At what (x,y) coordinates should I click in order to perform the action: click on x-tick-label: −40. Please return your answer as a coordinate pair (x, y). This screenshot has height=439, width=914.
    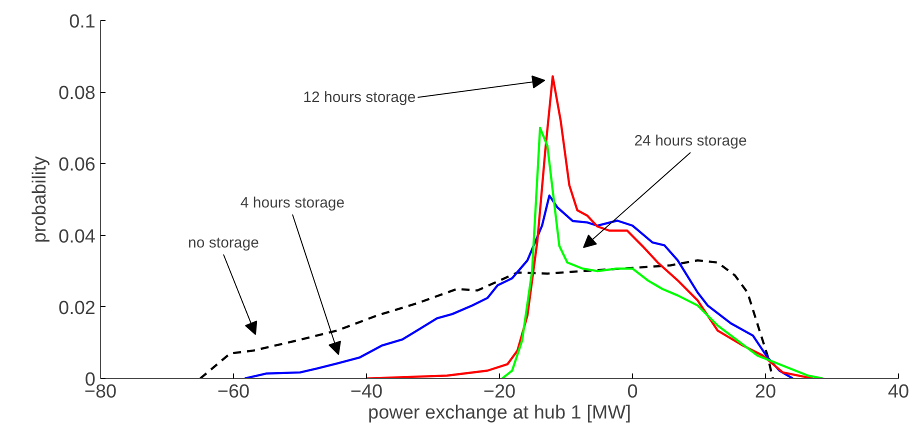
    Looking at the image, I should click on (366, 392).